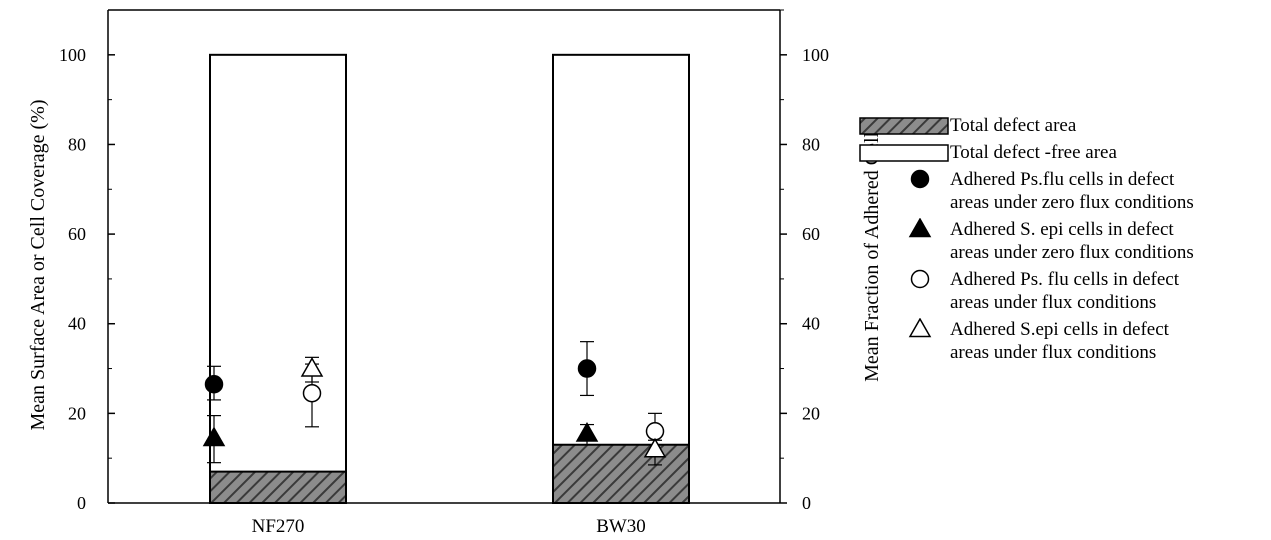 The image size is (1271, 540). What do you see at coordinates (815, 55) in the screenshot?
I see `y2-tick-label: 100` at bounding box center [815, 55].